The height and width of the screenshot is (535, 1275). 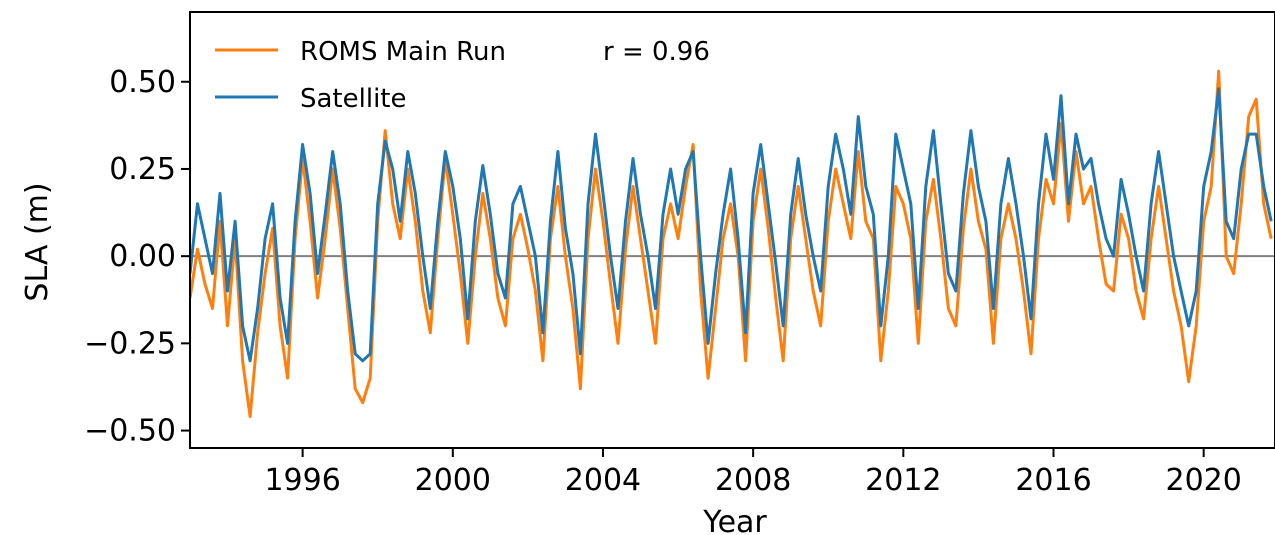 I want to click on legend-label-satellite: Satellite, so click(x=353, y=99).